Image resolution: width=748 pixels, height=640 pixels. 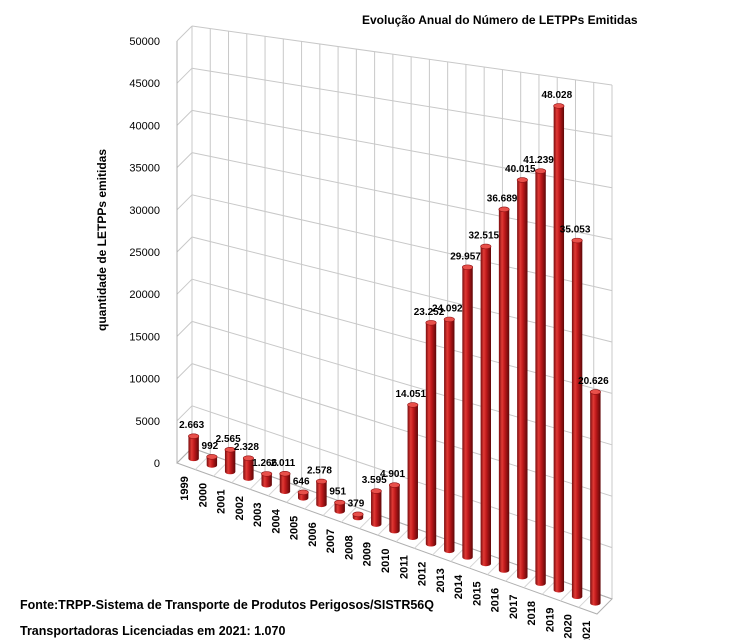 What do you see at coordinates (496, 600) in the screenshot?
I see `x-tick-label: 2016` at bounding box center [496, 600].